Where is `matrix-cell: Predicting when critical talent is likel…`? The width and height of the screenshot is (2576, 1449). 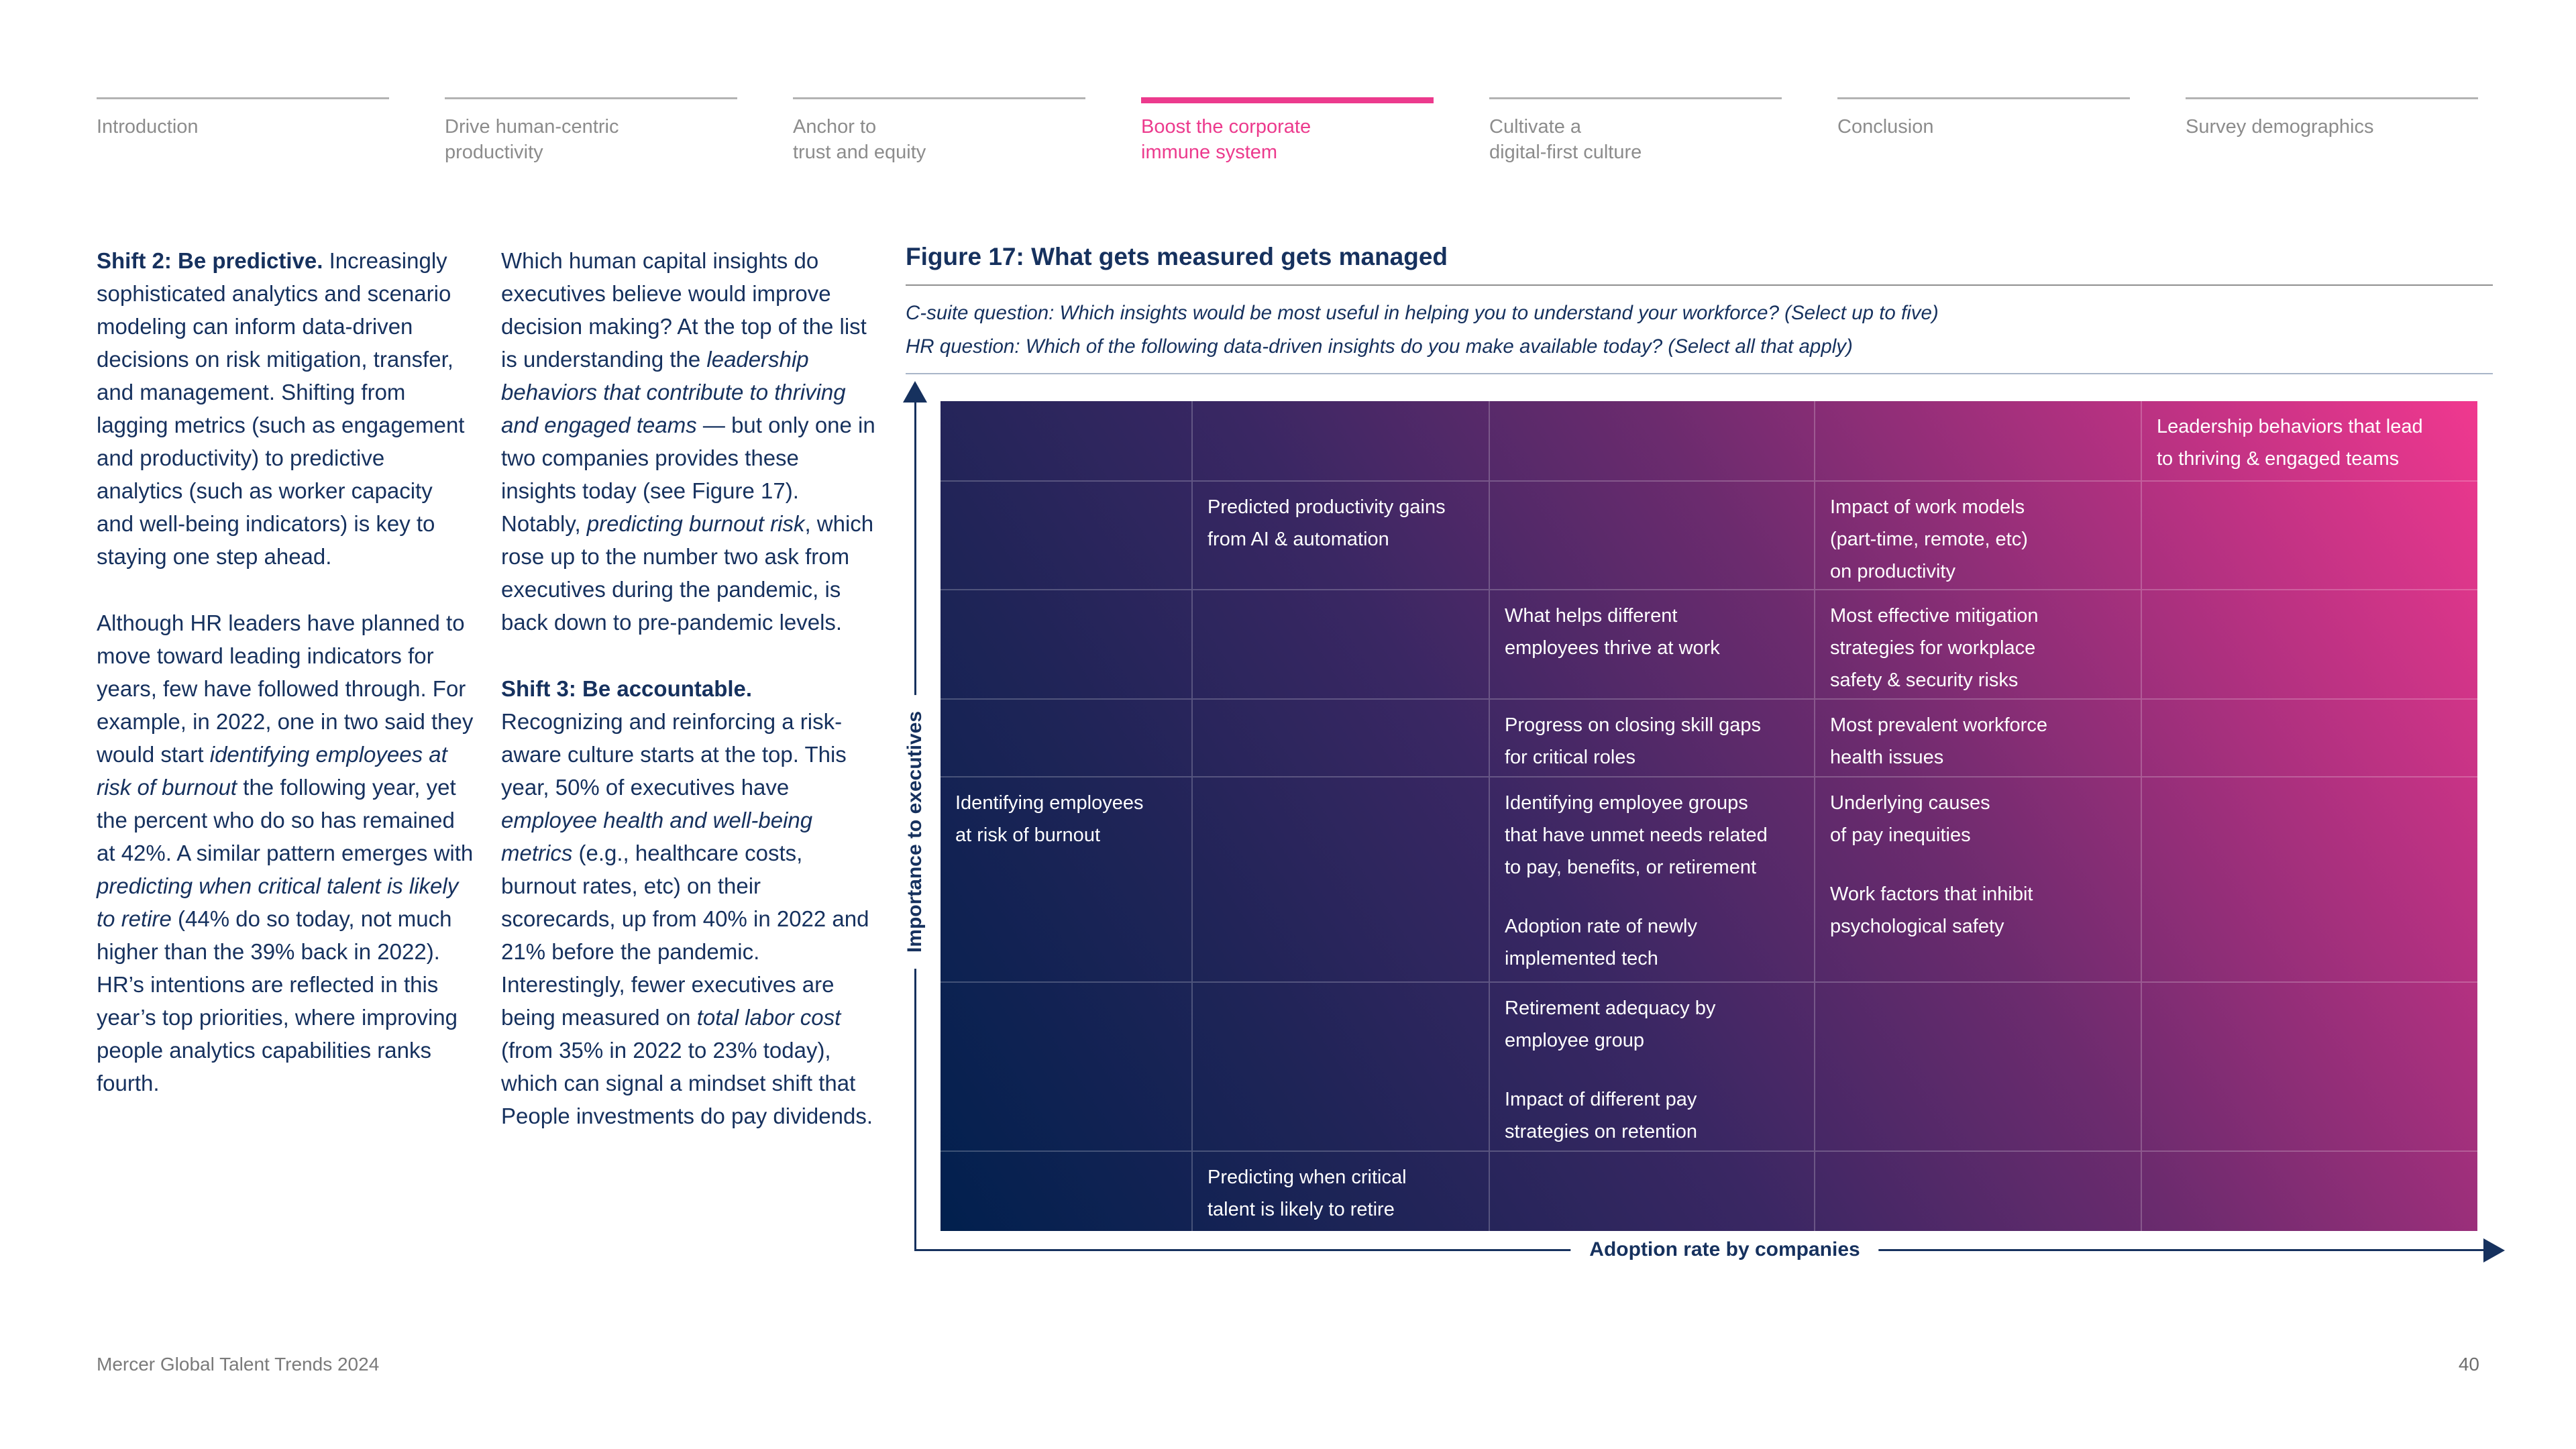
matrix-cell: Predicting when critical talent is likel… is located at coordinates (1340, 1190).